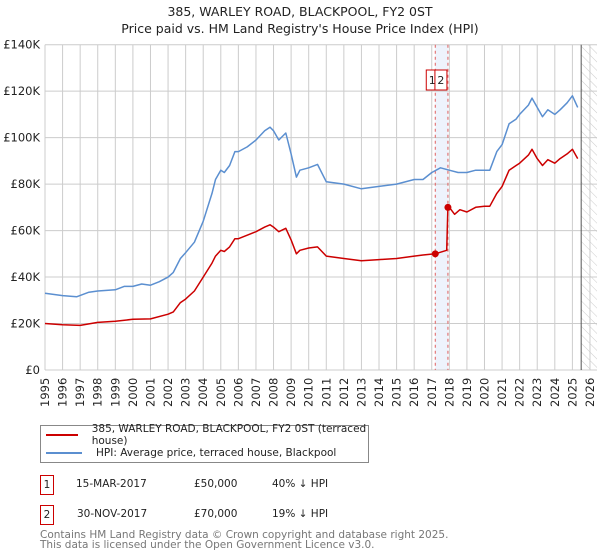 Image resolution: width=600 pixels, height=560 pixels. I want to click on x-tick-label: 2000, so click(133, 392).